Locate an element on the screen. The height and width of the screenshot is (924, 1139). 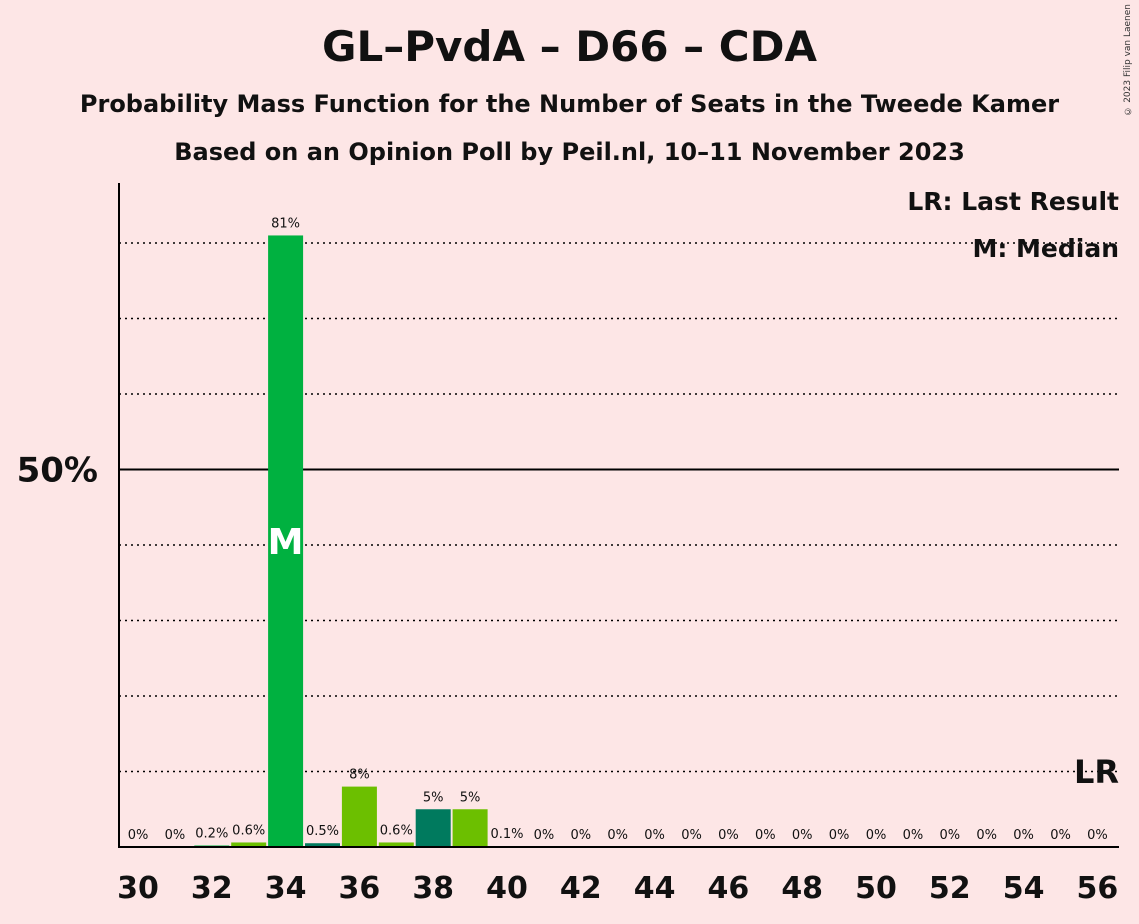
x-tick-label: 34 is located at coordinates (286, 888).